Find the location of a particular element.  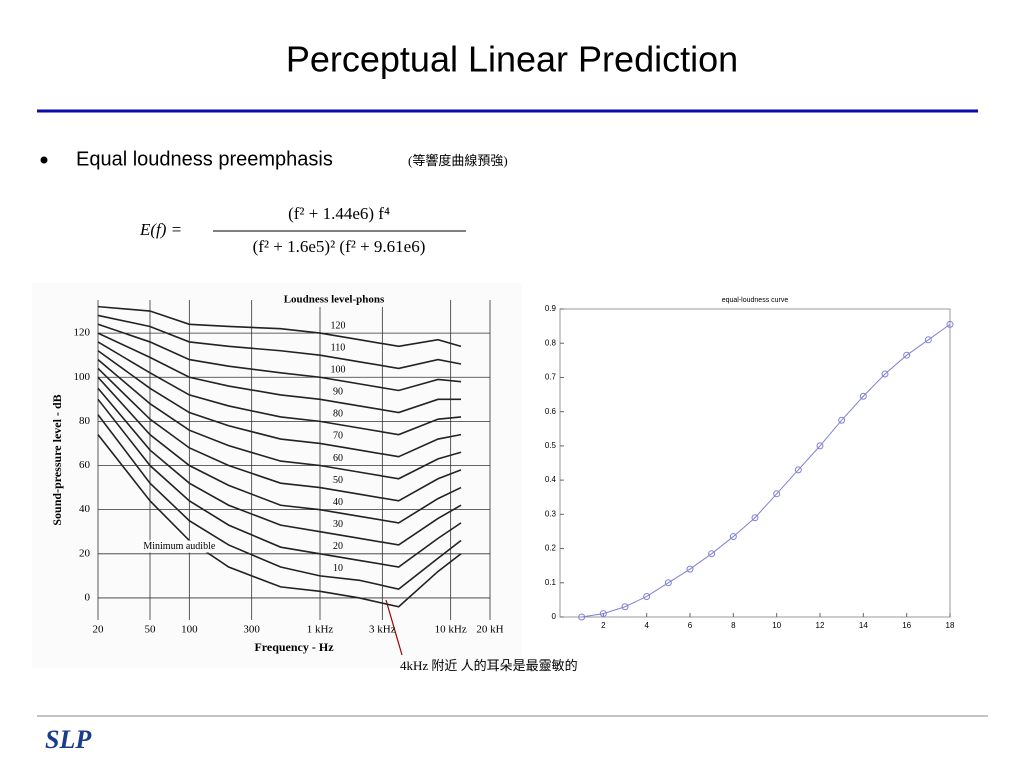

chart-title: Loudness level-phons is located at coordinates (334, 300).